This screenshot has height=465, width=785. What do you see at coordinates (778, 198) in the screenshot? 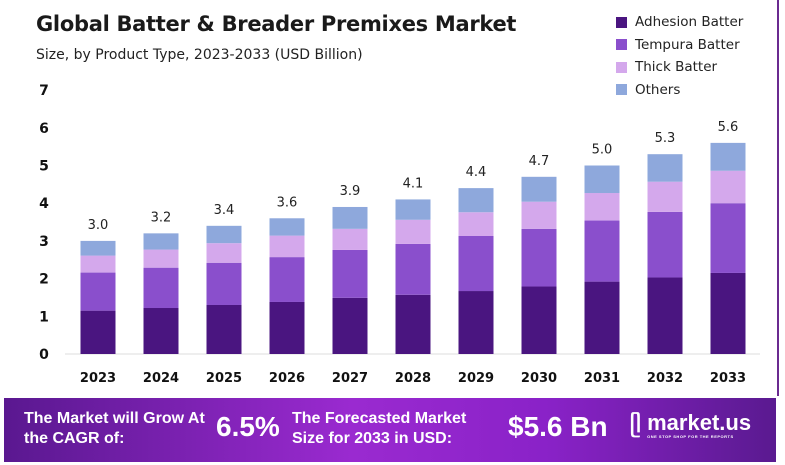
I see `chart-frame` at bounding box center [778, 198].